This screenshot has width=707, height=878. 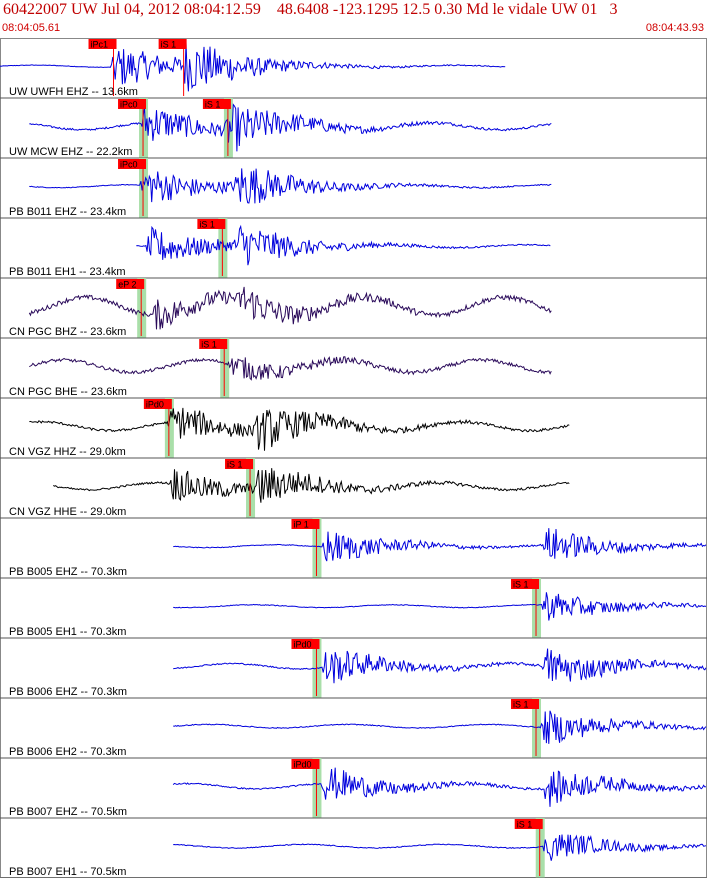 What do you see at coordinates (73, 92) in the screenshot?
I see `trace-label: UW UWFH EHZ -- 13.6km` at bounding box center [73, 92].